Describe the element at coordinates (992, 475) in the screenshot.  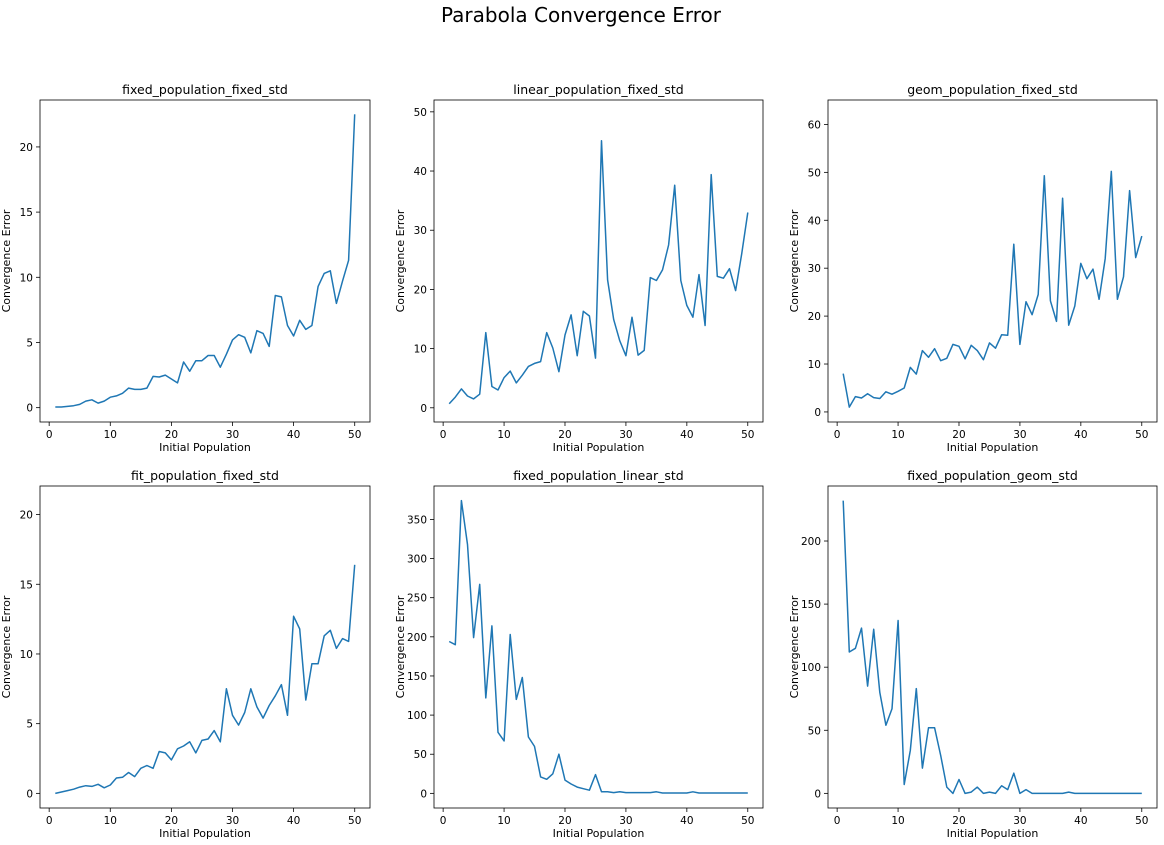
I see `subplot-title: fixed_population_geom_std` at that location.